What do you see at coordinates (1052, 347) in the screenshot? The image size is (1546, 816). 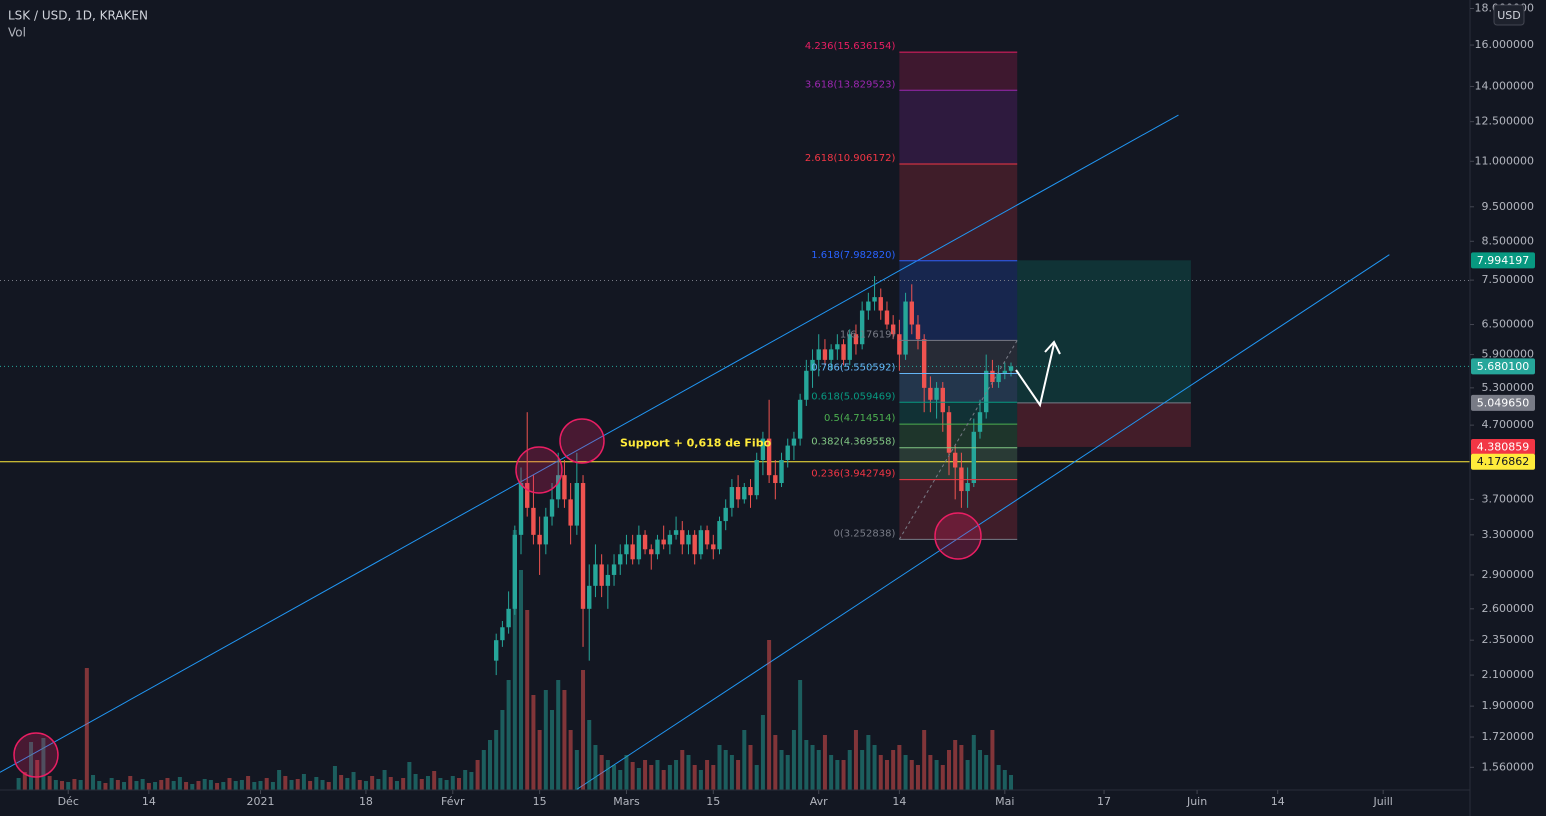 I see `arrow-head` at bounding box center [1052, 347].